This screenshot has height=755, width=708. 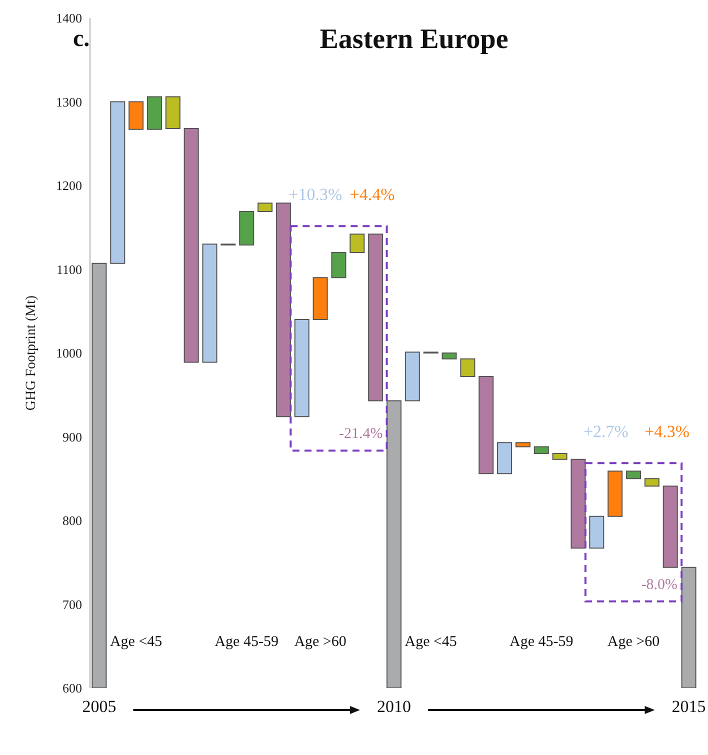 What do you see at coordinates (72, 688) in the screenshot?
I see `y-tick-label: 600` at bounding box center [72, 688].